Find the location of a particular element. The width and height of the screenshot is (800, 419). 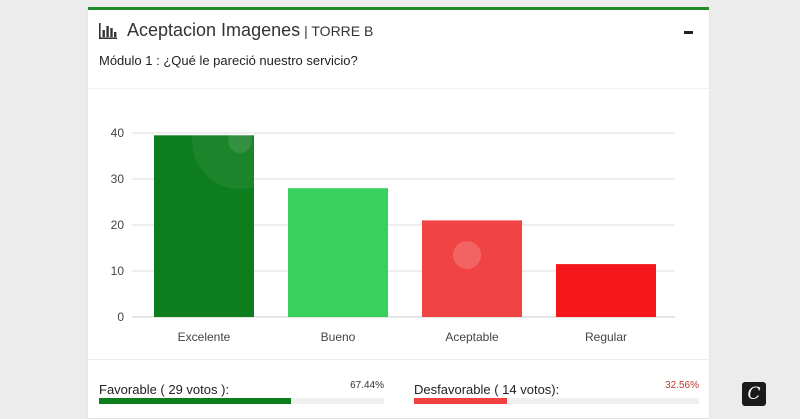

x-tick-label: Bueno is located at coordinates (338, 337).